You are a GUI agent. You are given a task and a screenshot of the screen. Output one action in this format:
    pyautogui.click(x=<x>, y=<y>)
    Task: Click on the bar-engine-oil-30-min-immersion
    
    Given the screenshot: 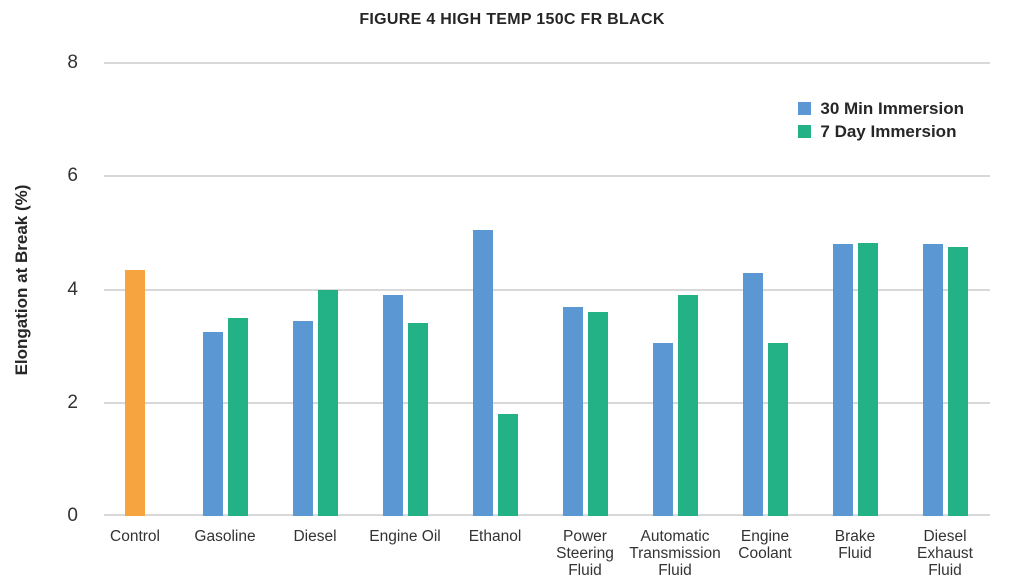 What is the action you would take?
    pyautogui.click(x=392, y=405)
    